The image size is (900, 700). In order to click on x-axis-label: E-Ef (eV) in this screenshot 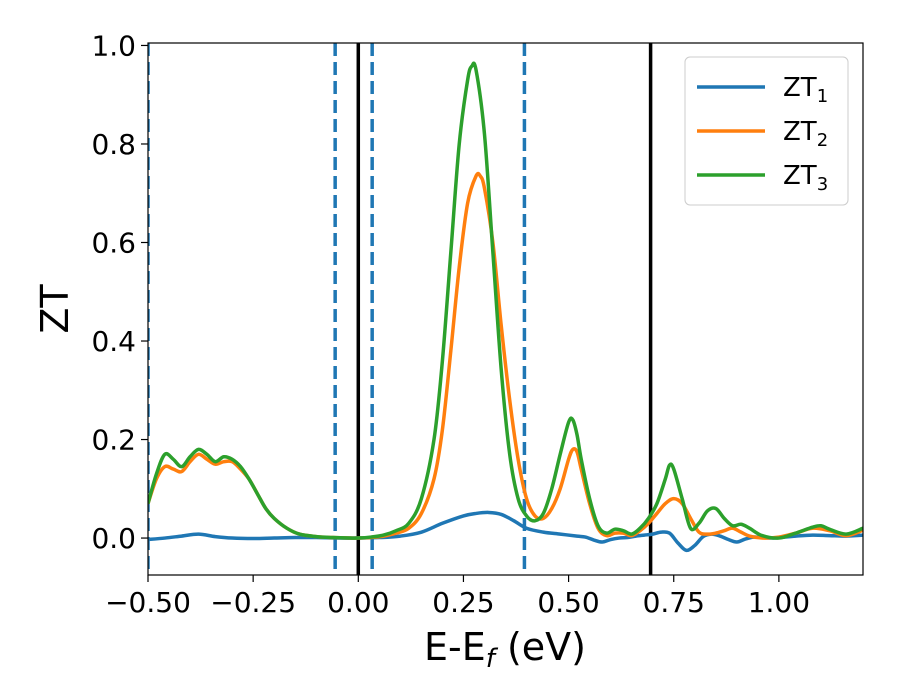, I will do `click(505, 649)`.